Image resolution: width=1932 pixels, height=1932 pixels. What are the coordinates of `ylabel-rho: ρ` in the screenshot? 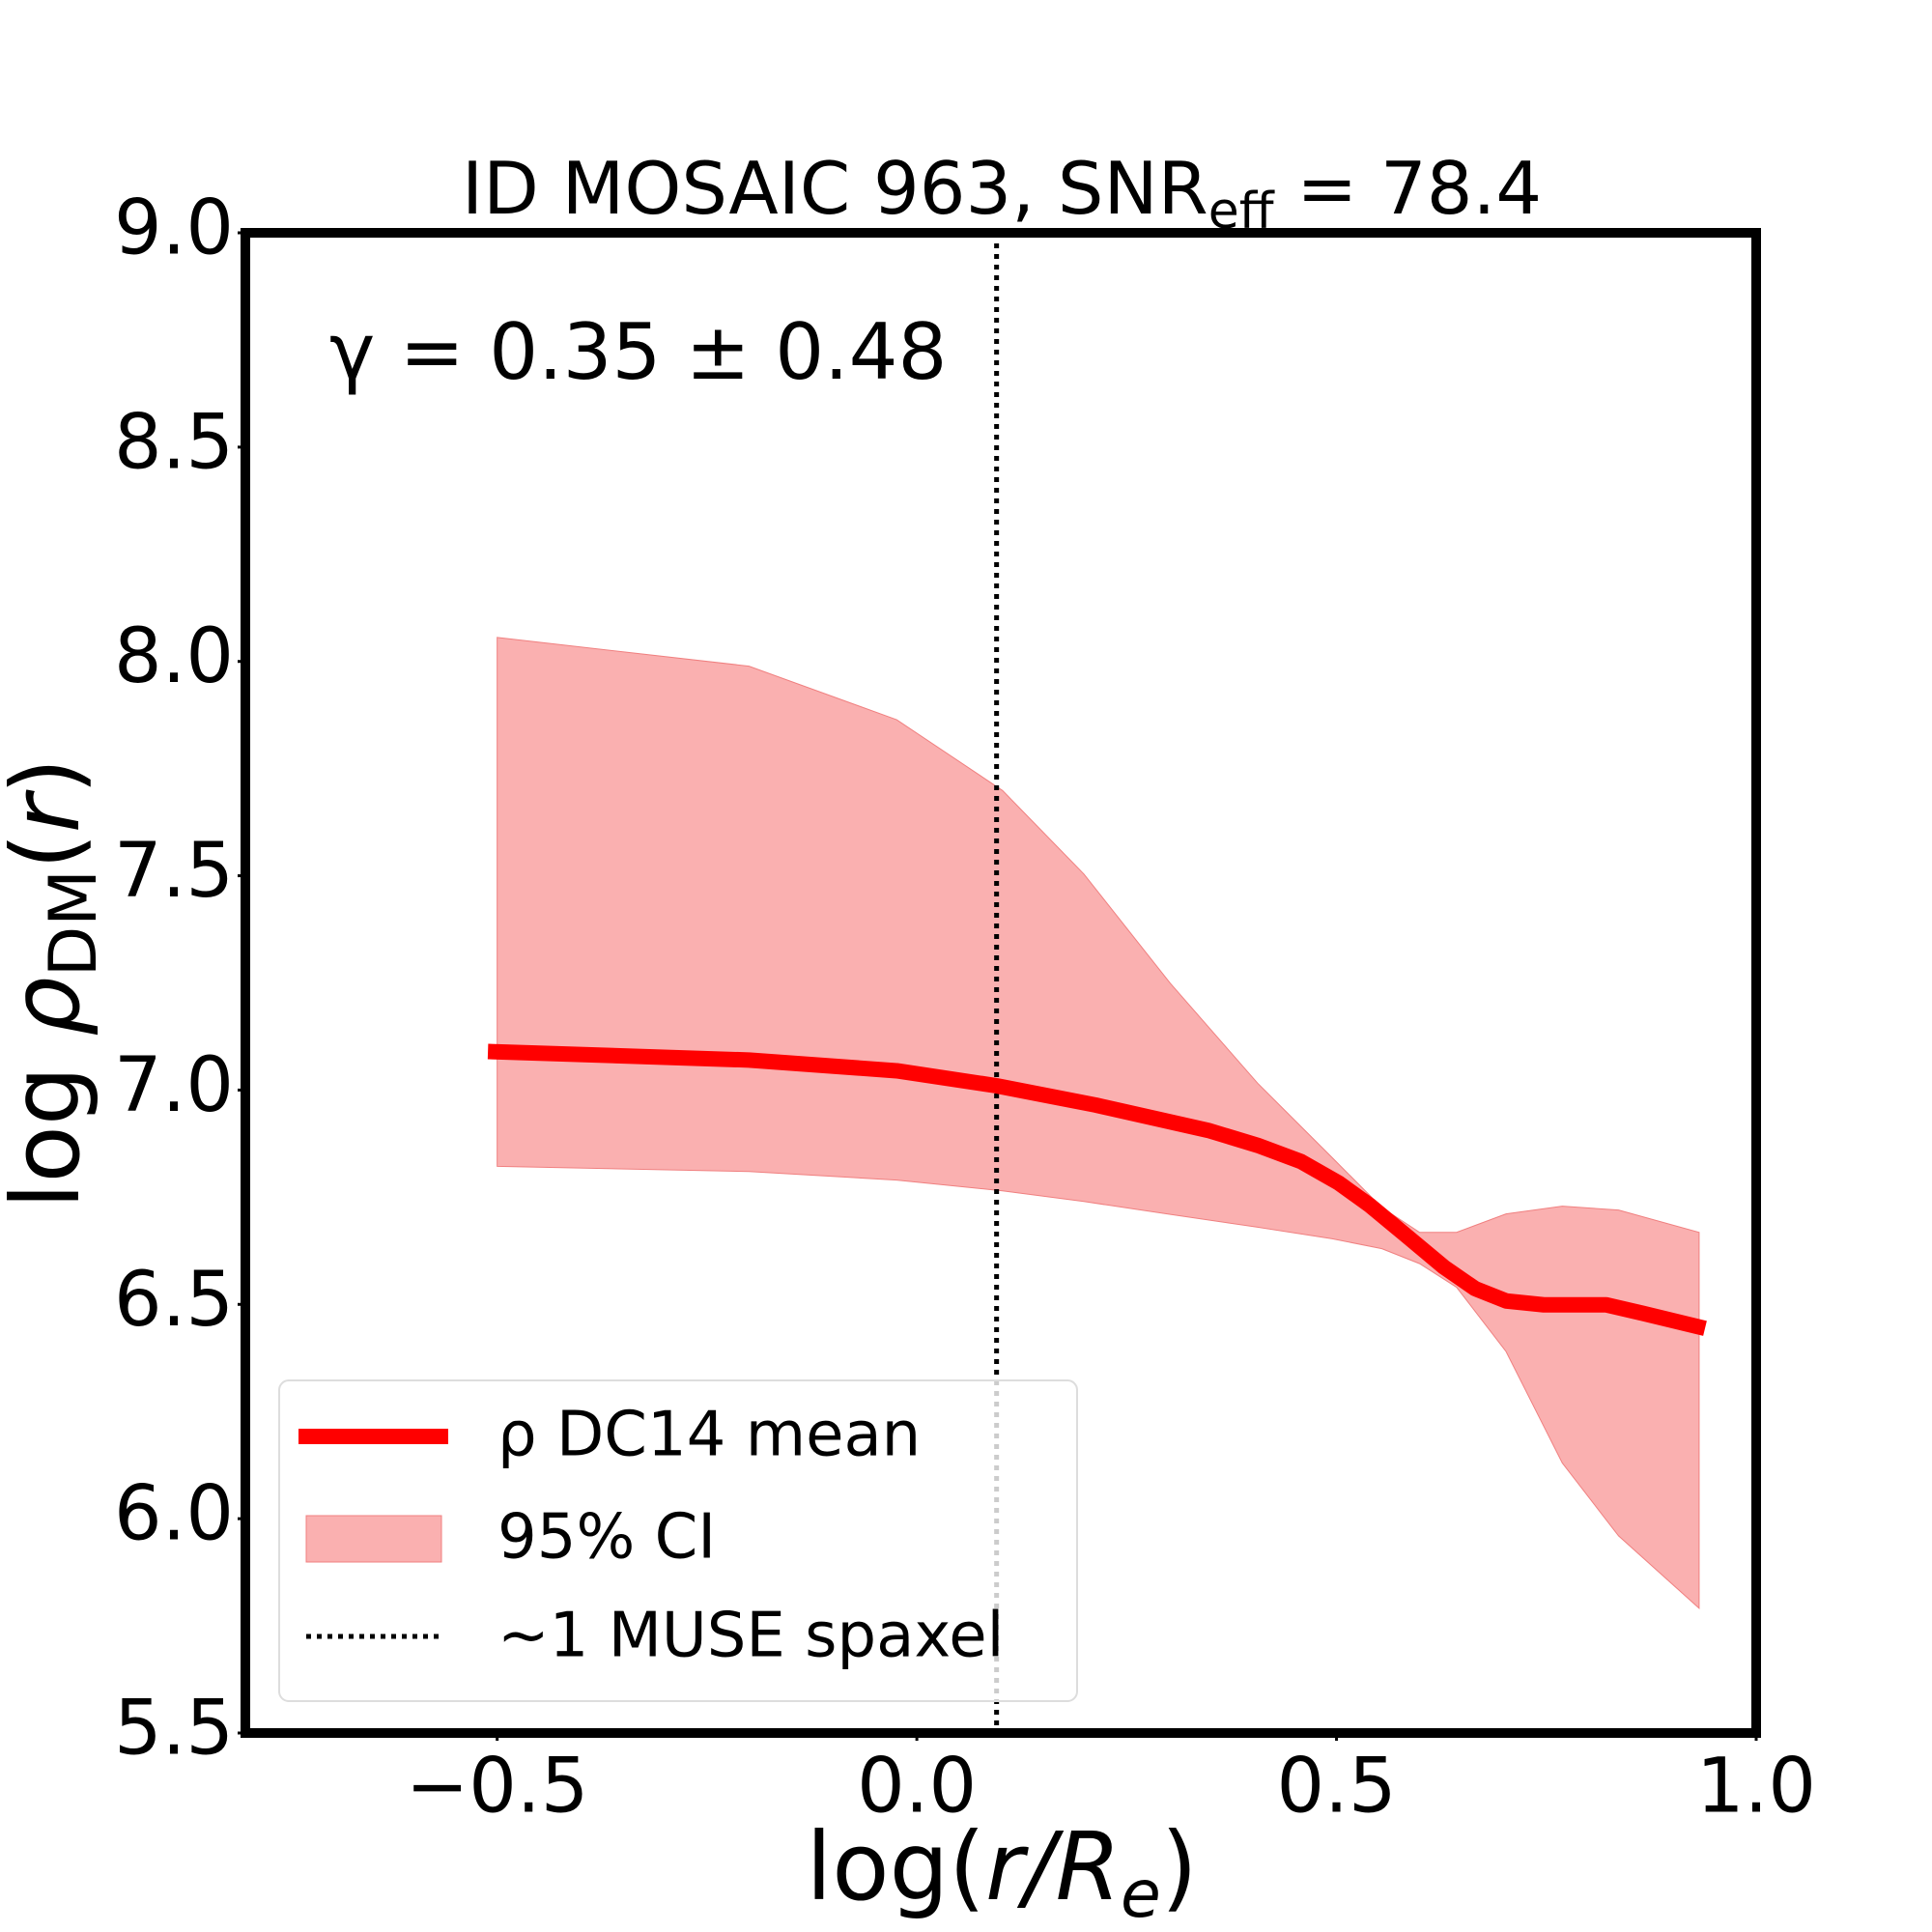 It's located at (50, 1007).